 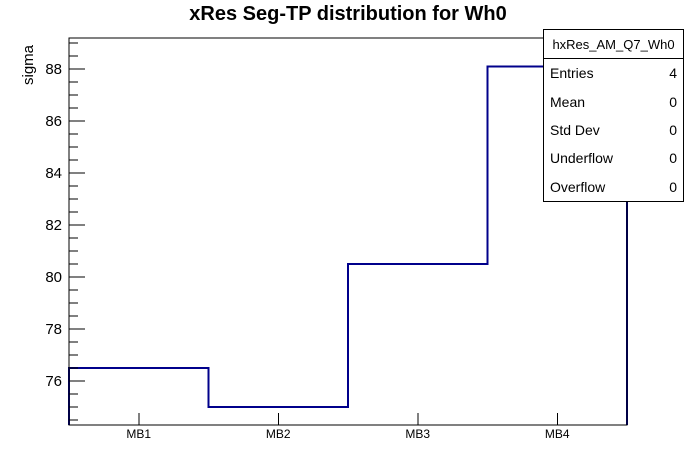 I want to click on y-tick-label: 88, so click(x=53, y=69).